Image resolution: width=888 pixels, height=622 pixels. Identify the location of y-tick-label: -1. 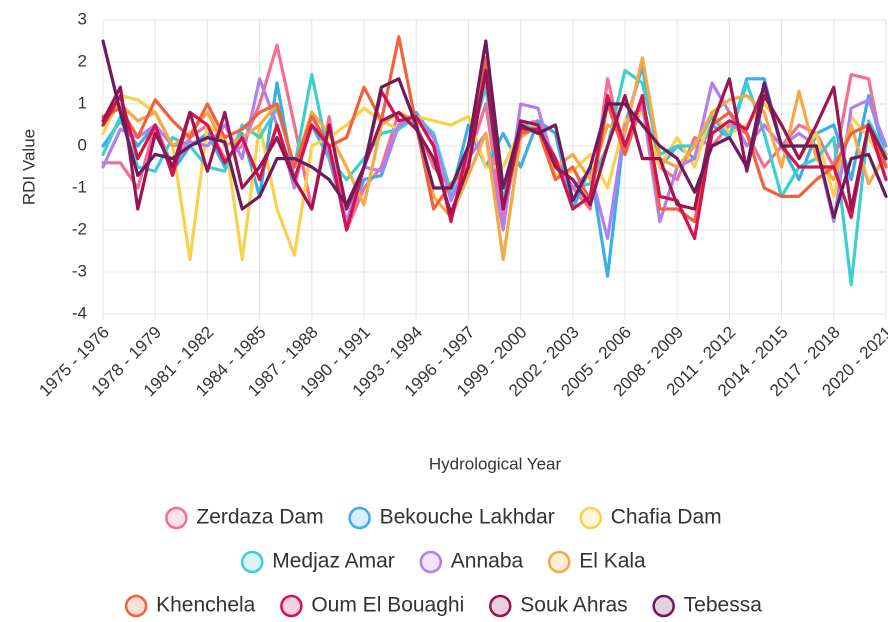
(79, 186).